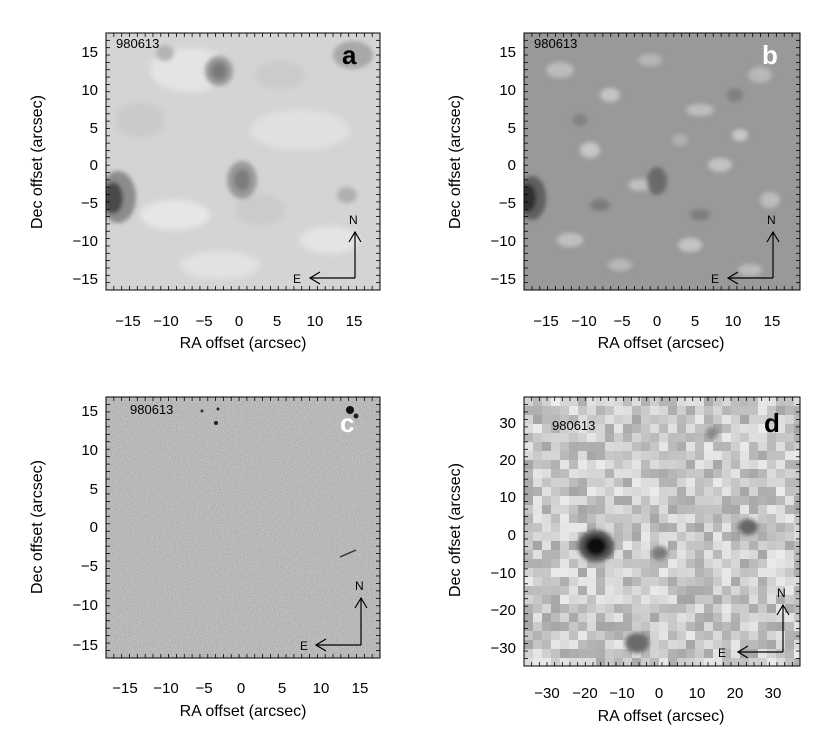 This screenshot has height=730, width=830. I want to click on panel-c-xticks: −15 −10 −5 0 5 10 15, so click(240, 688).